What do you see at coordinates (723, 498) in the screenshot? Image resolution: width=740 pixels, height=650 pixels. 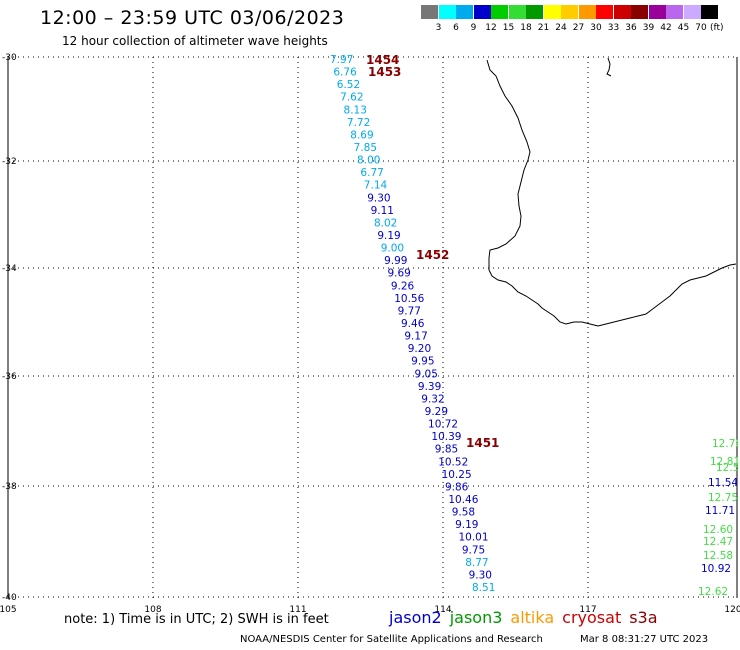 I see `swh-value: 12.75` at bounding box center [723, 498].